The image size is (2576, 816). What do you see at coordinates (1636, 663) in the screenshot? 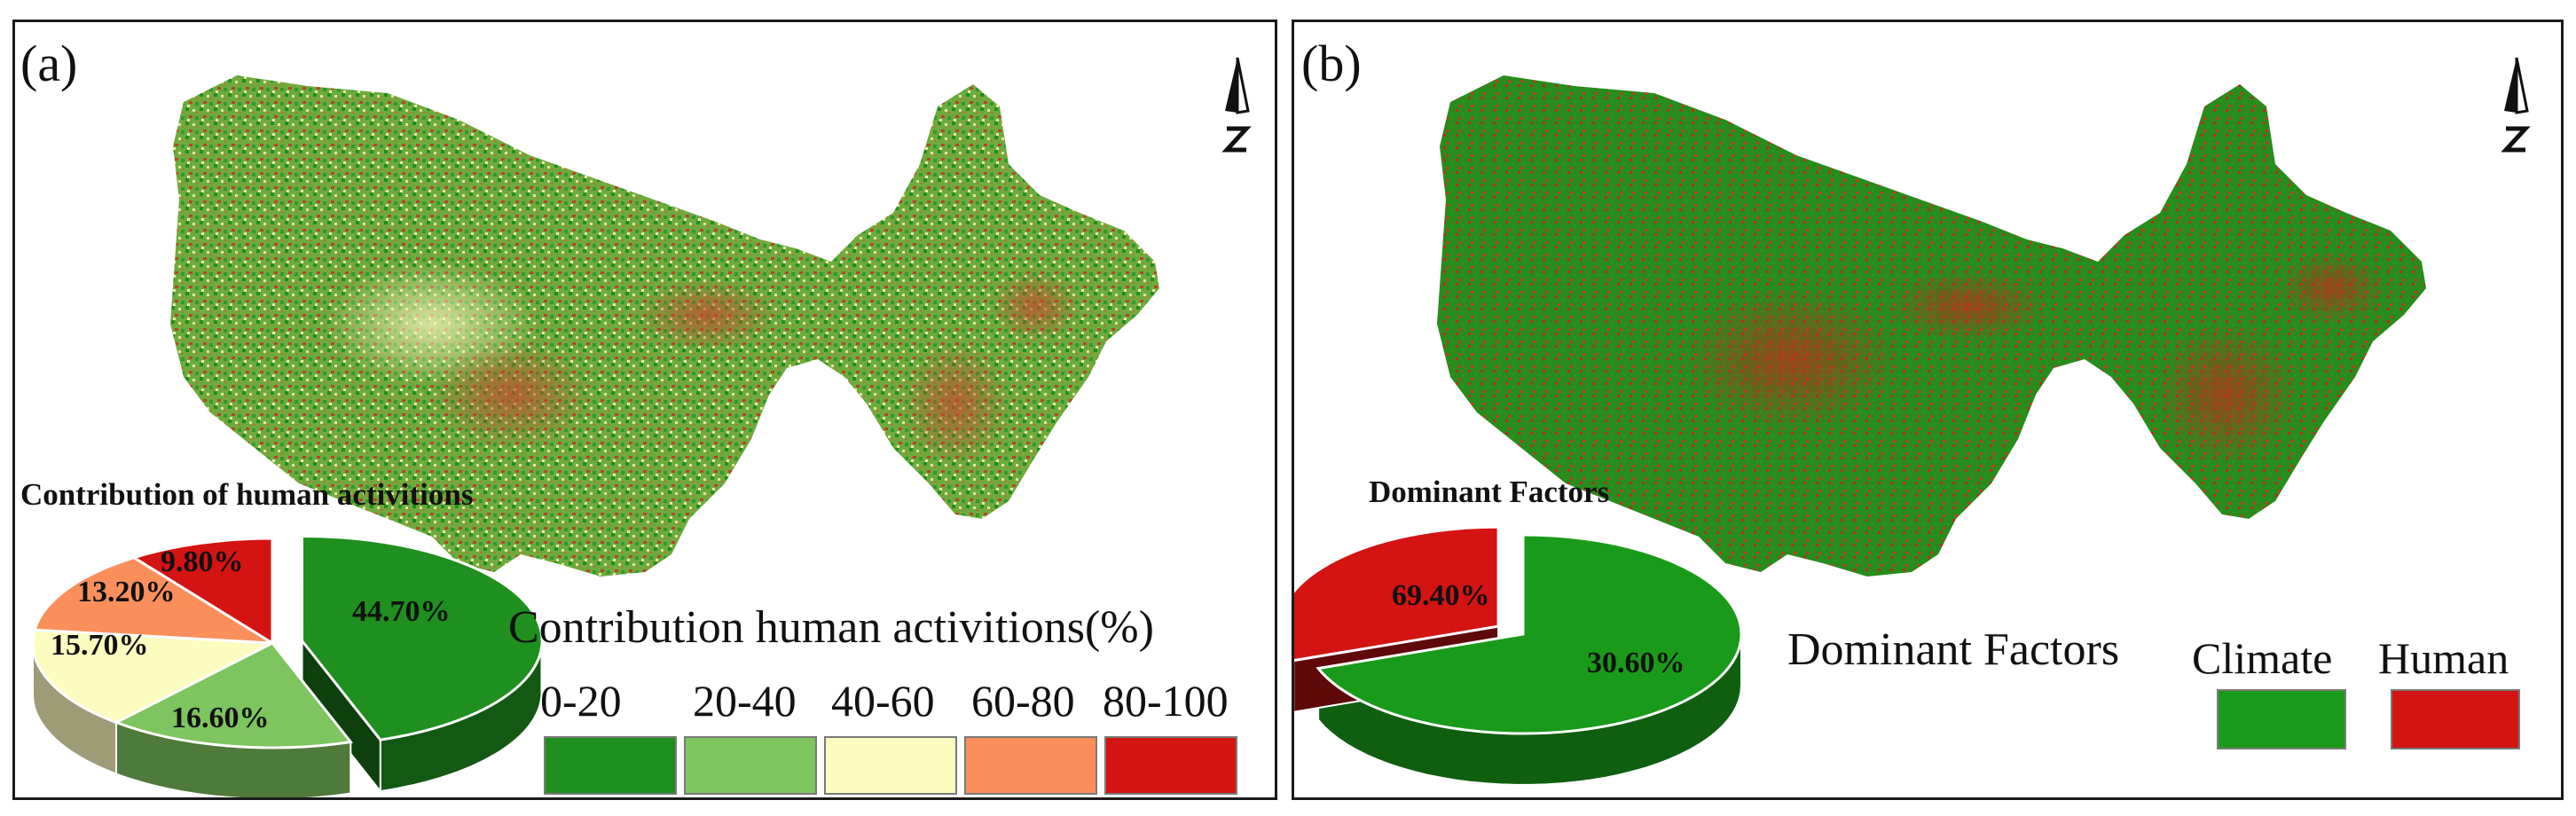
I see `pie-slice-label: 30.60%` at bounding box center [1636, 663].